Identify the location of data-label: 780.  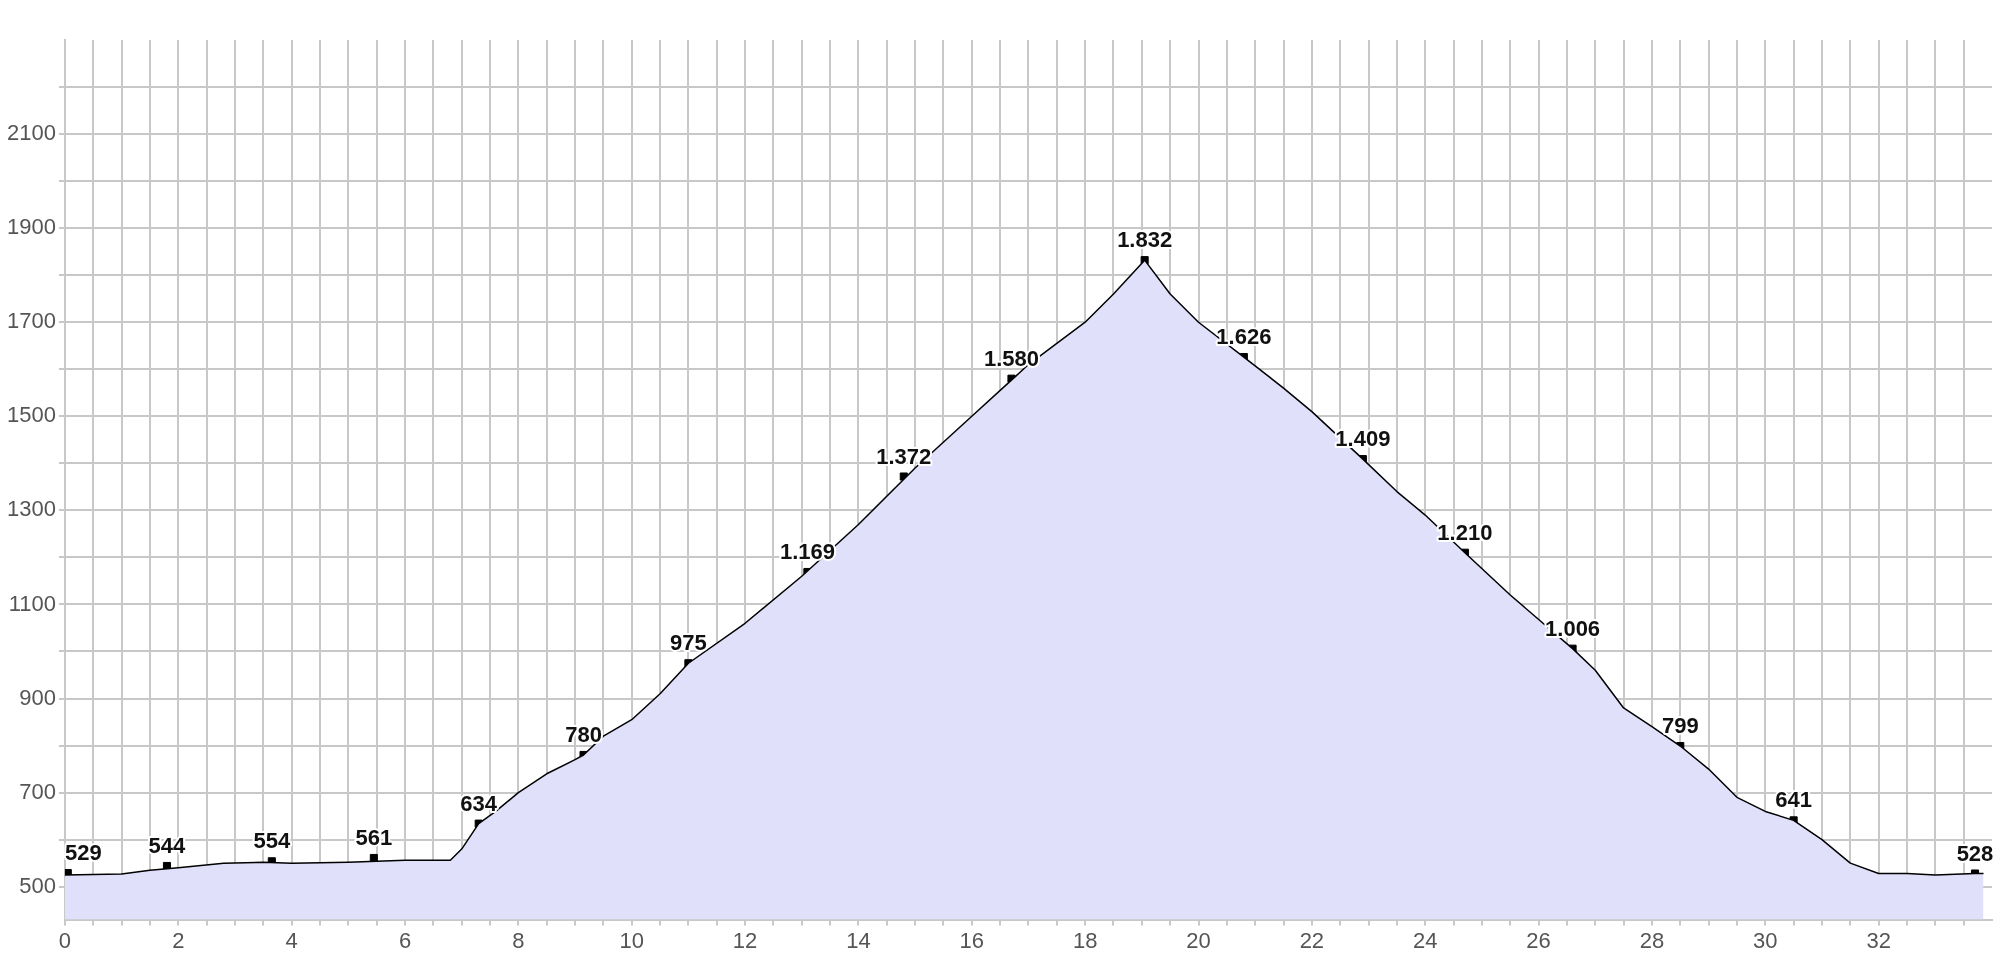
(583, 735).